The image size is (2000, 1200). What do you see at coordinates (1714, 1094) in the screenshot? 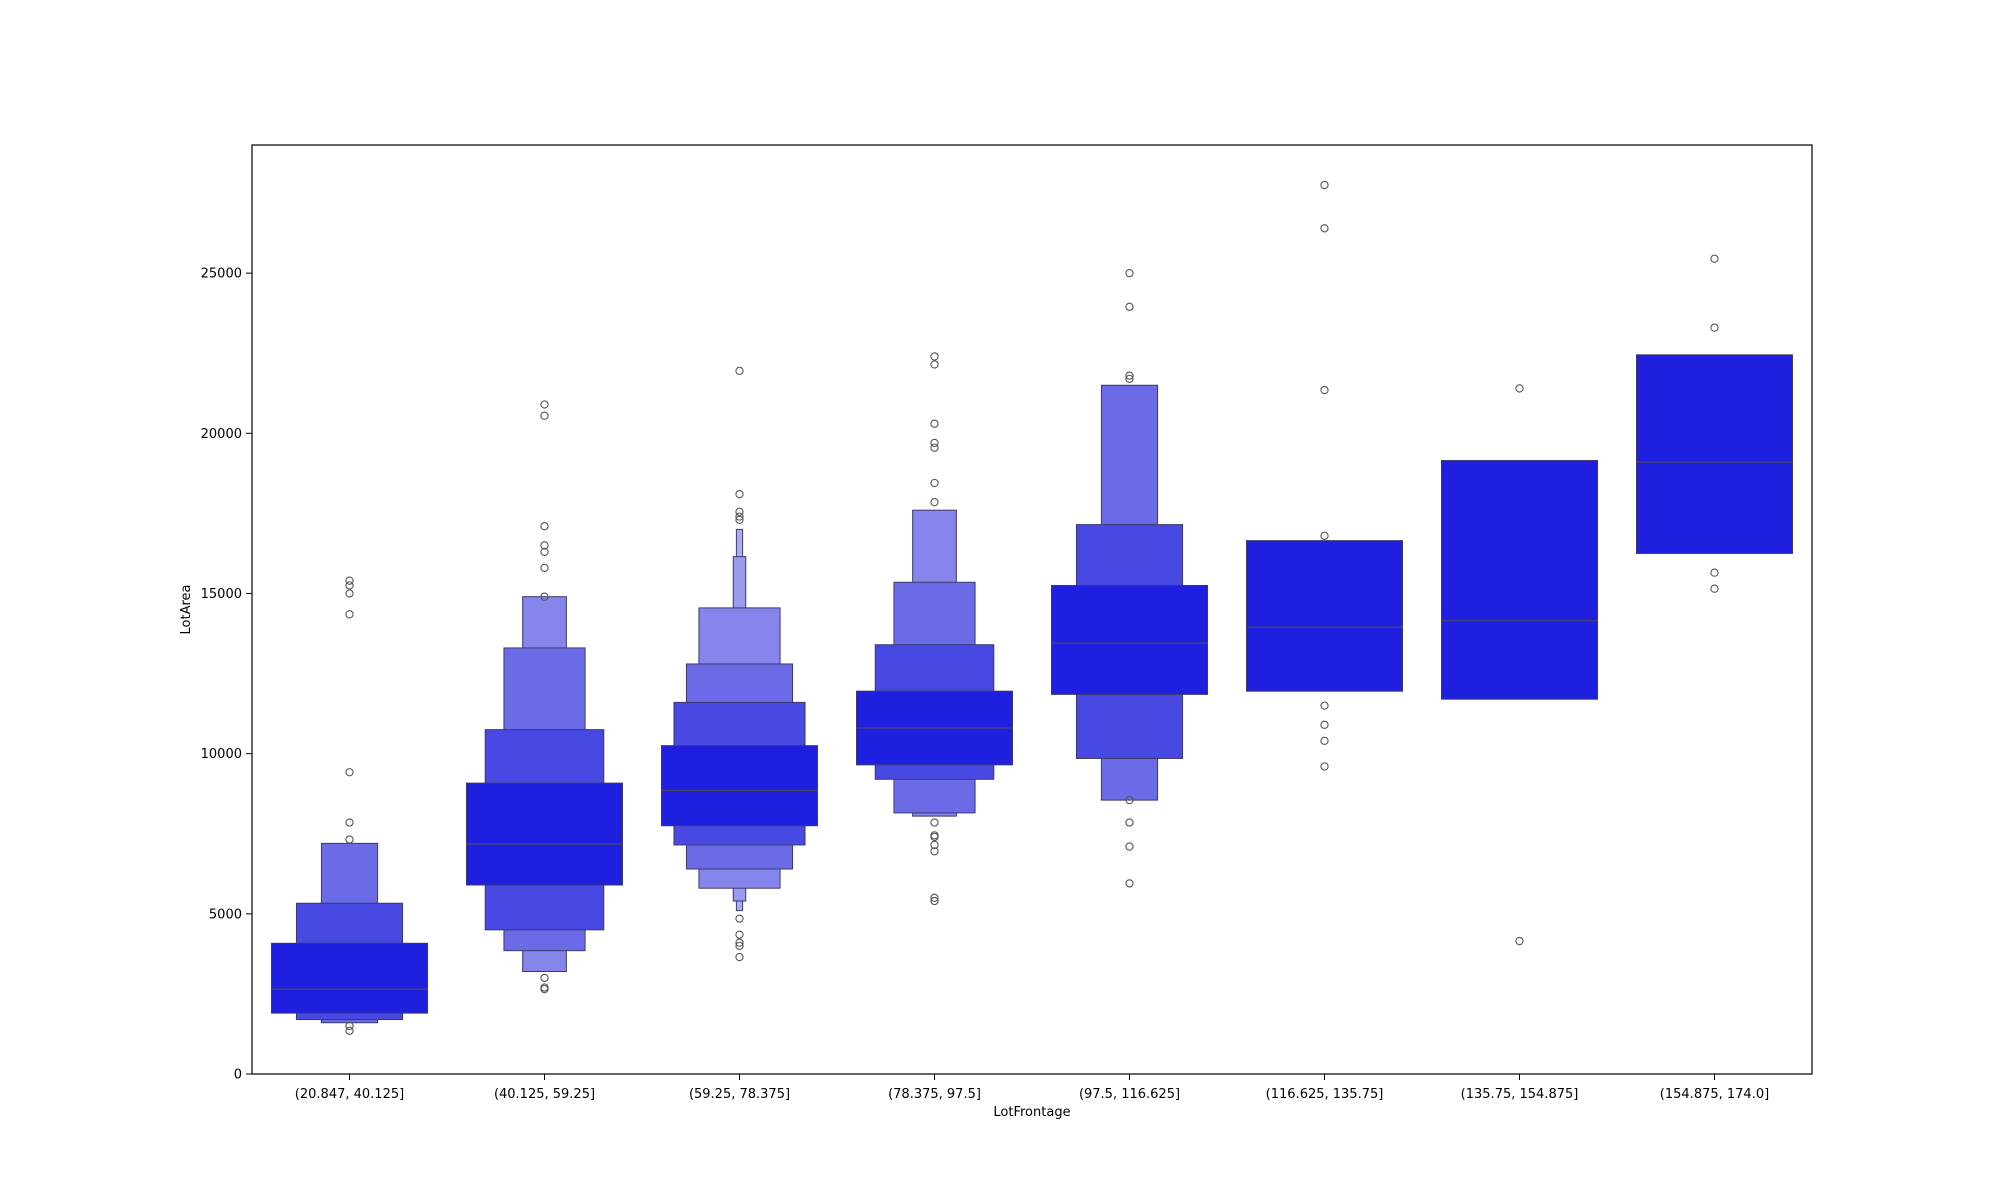
I see `x-tick-label: (154.875, 174.0]` at bounding box center [1714, 1094].